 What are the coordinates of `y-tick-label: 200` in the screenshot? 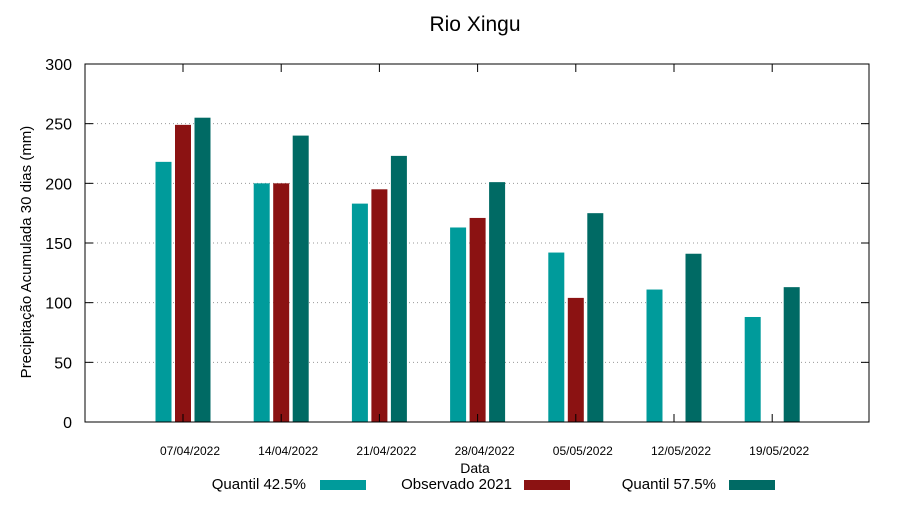 It's located at (58, 184).